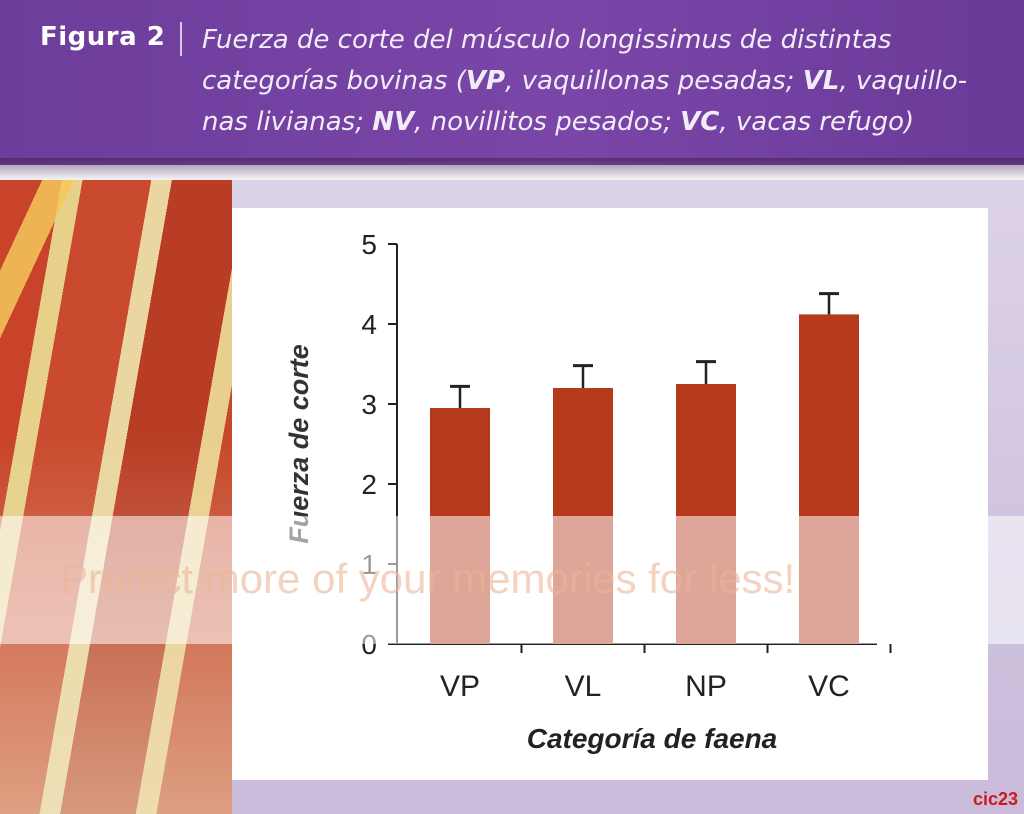  What do you see at coordinates (654, 81) in the screenshot?
I see `caption-part: , vaquillonas pesadas;` at bounding box center [654, 81].